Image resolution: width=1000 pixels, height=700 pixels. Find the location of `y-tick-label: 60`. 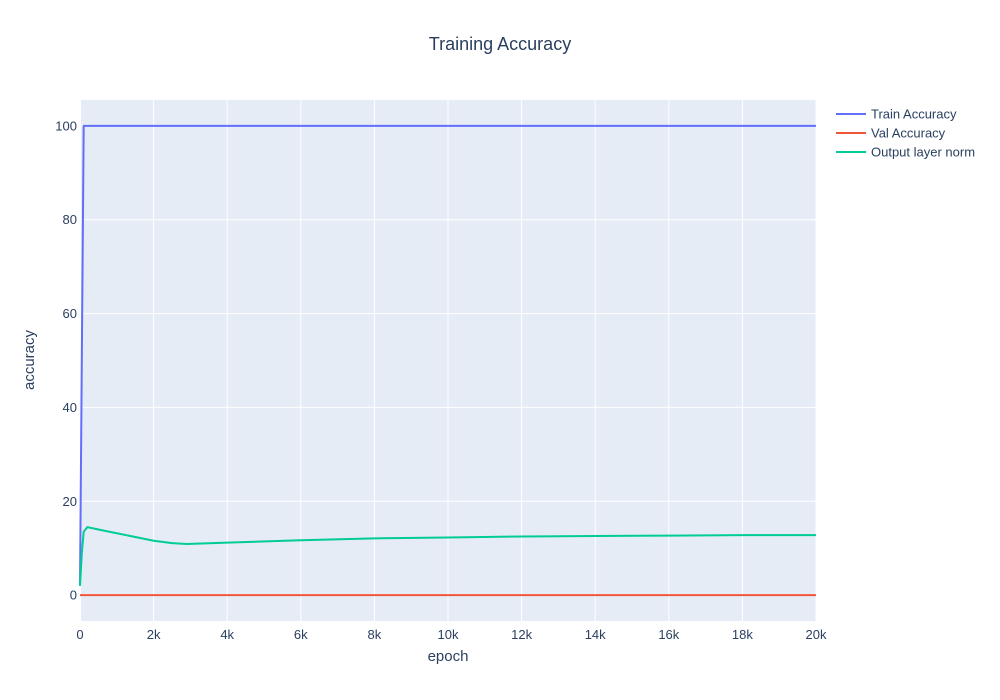

y-tick-label: 60 is located at coordinates (70, 313).